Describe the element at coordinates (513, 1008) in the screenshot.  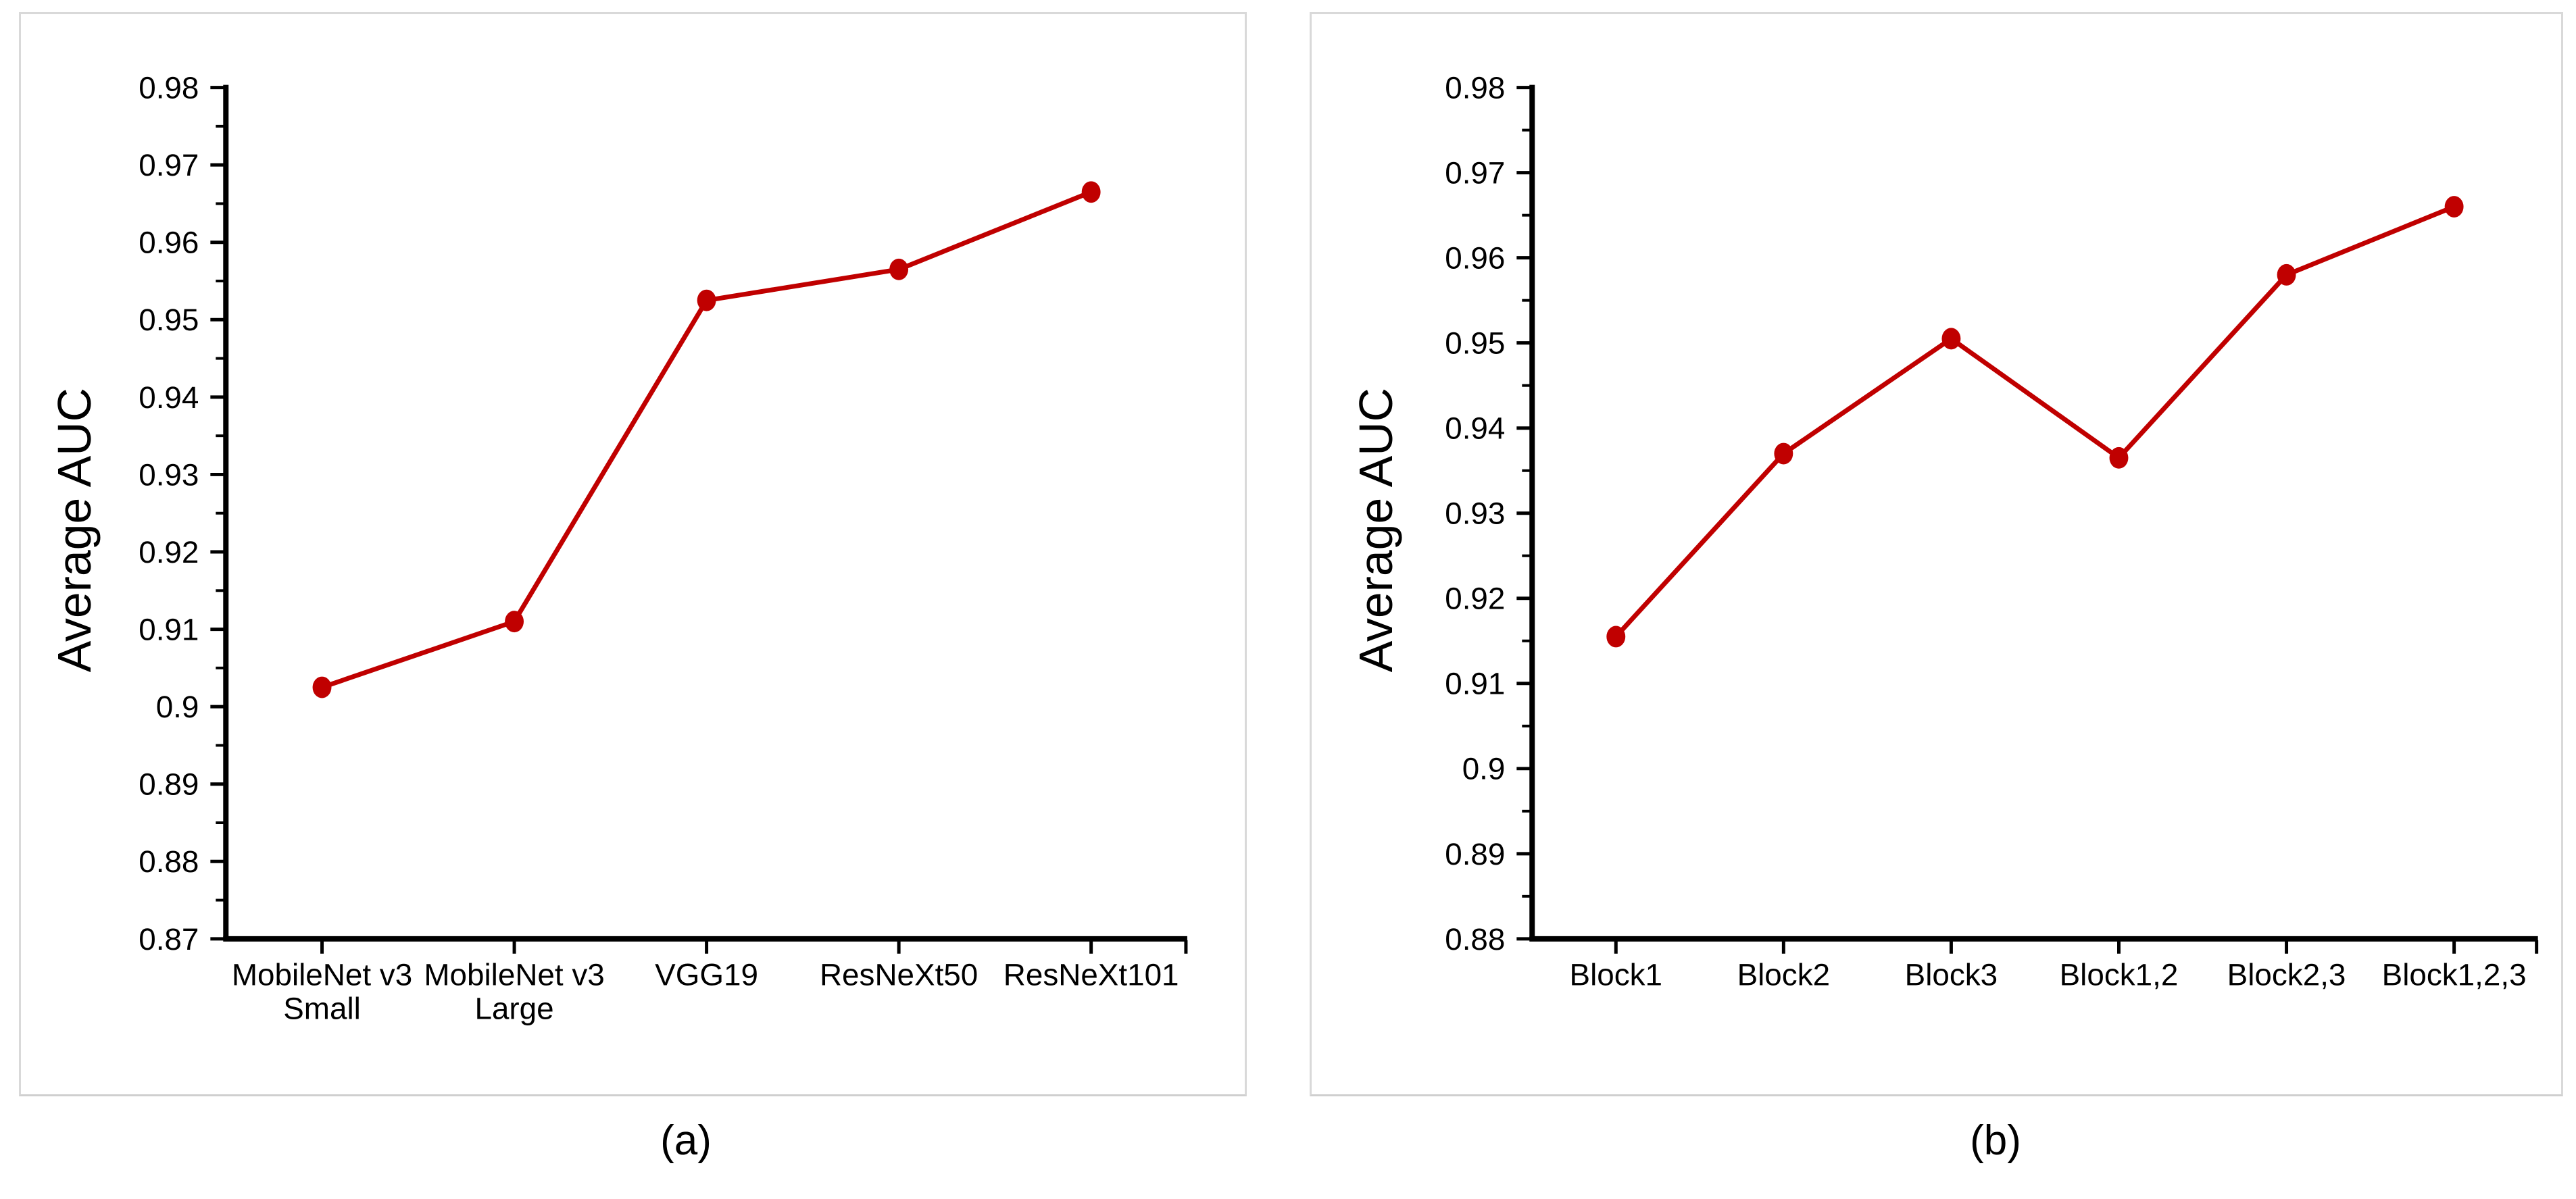
I see `x-axis-category-label: Large` at that location.